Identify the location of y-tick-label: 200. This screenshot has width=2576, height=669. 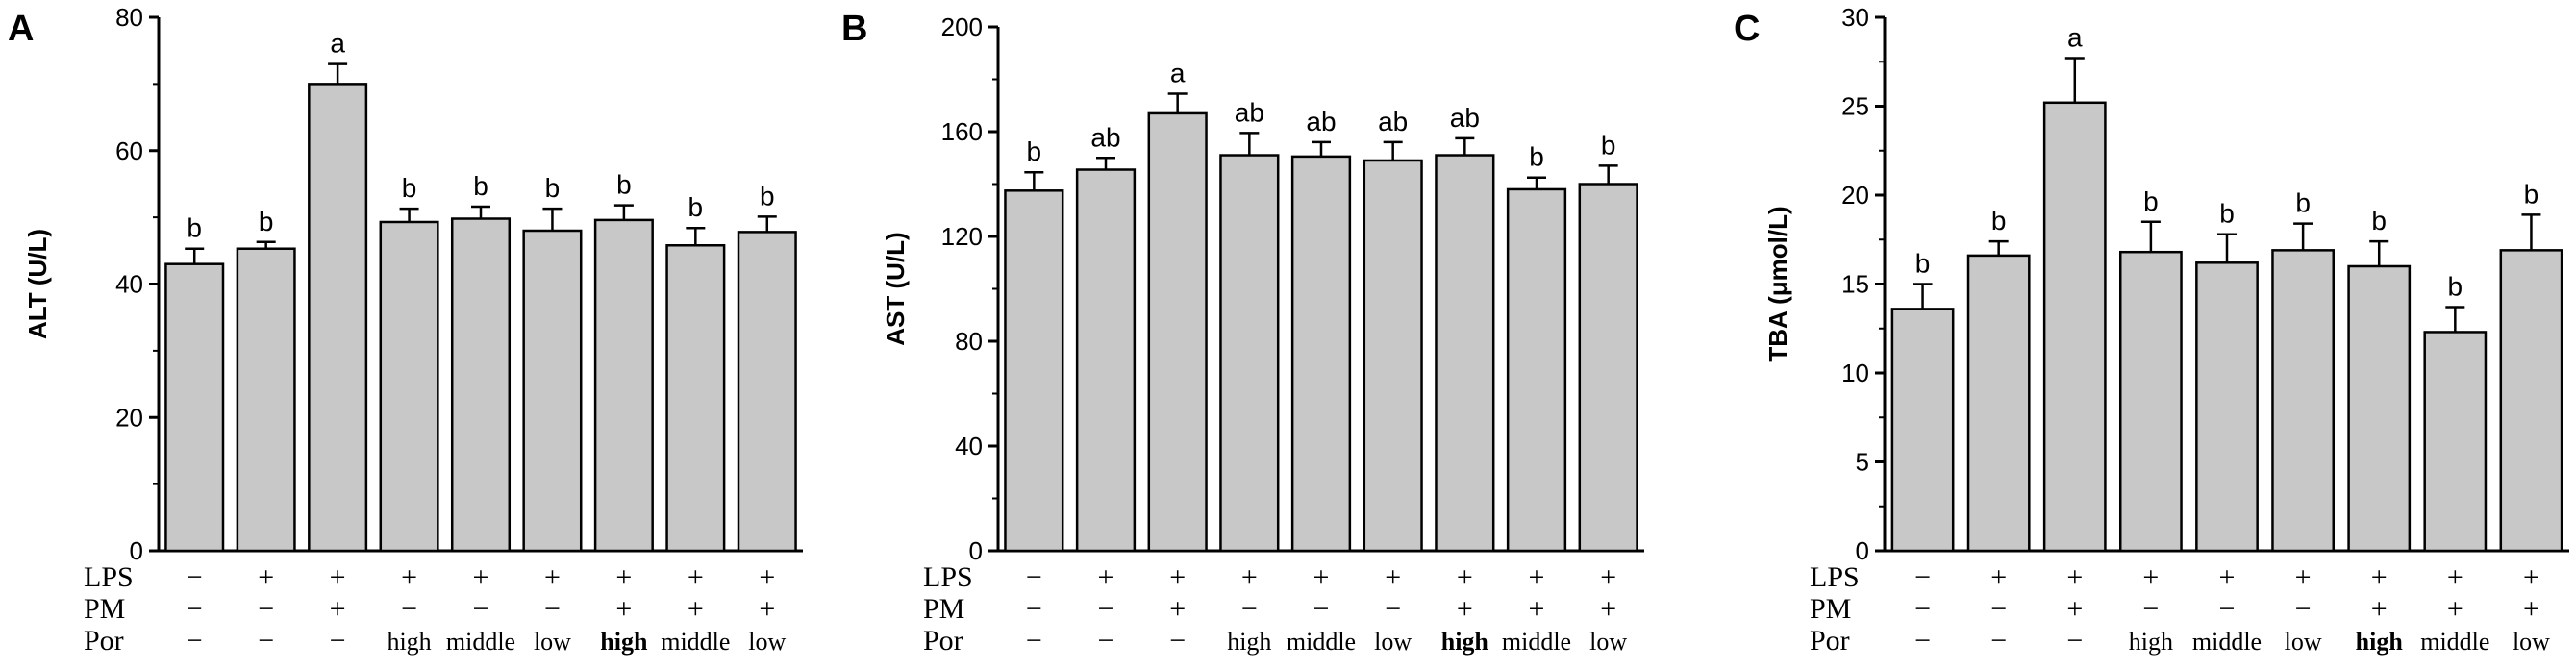
(962, 26).